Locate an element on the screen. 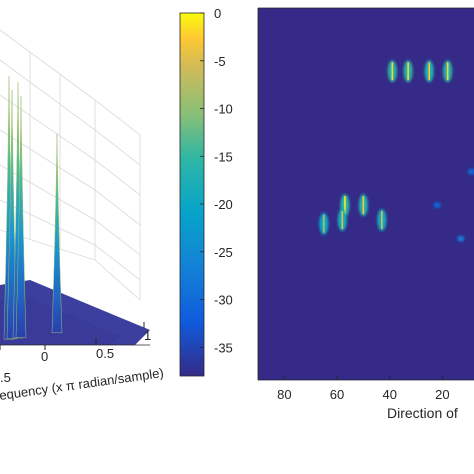 The image size is (474, 474). colorbar-tick-label: -30 is located at coordinates (223, 300).